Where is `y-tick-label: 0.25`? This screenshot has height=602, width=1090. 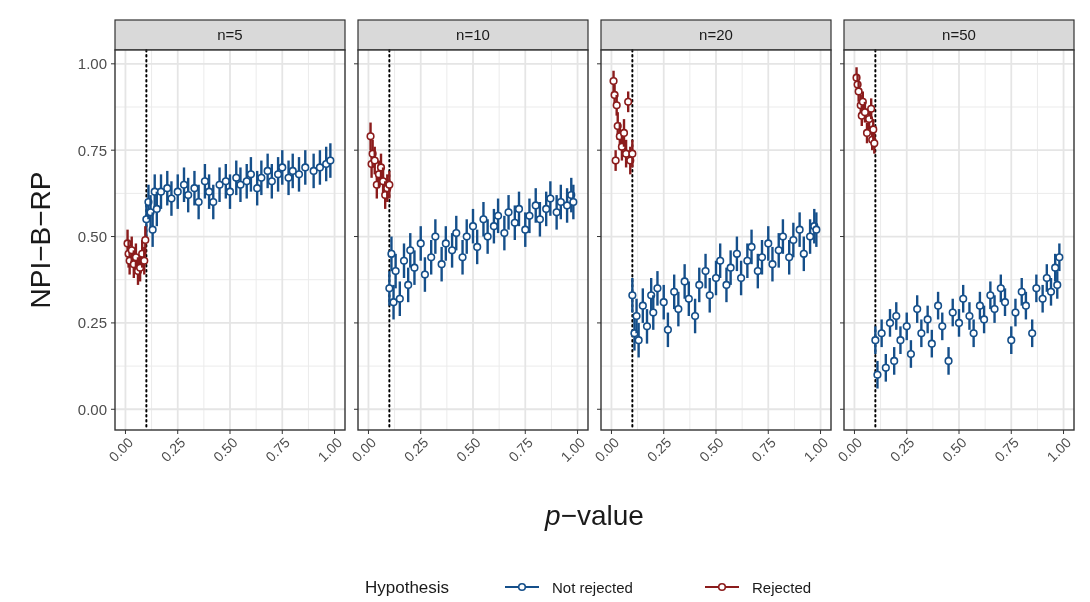
y-tick-label: 0.25 is located at coordinates (92, 323).